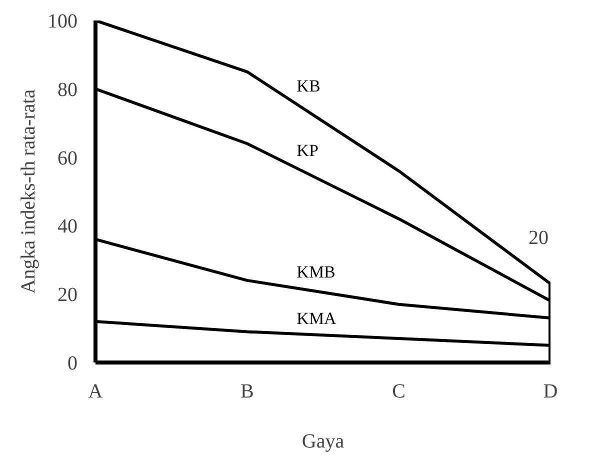 The image size is (612, 464). Describe the element at coordinates (29, 191) in the screenshot. I see `y-axis-title: Angka indeks-th rata-rata` at that location.